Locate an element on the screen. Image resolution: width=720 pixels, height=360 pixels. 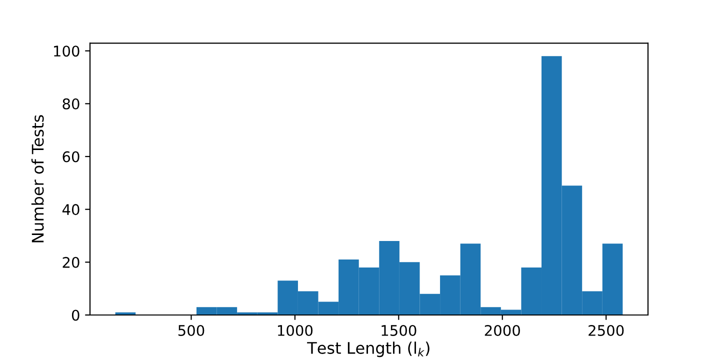
y-tick-label: 80 is located at coordinates (71, 104).